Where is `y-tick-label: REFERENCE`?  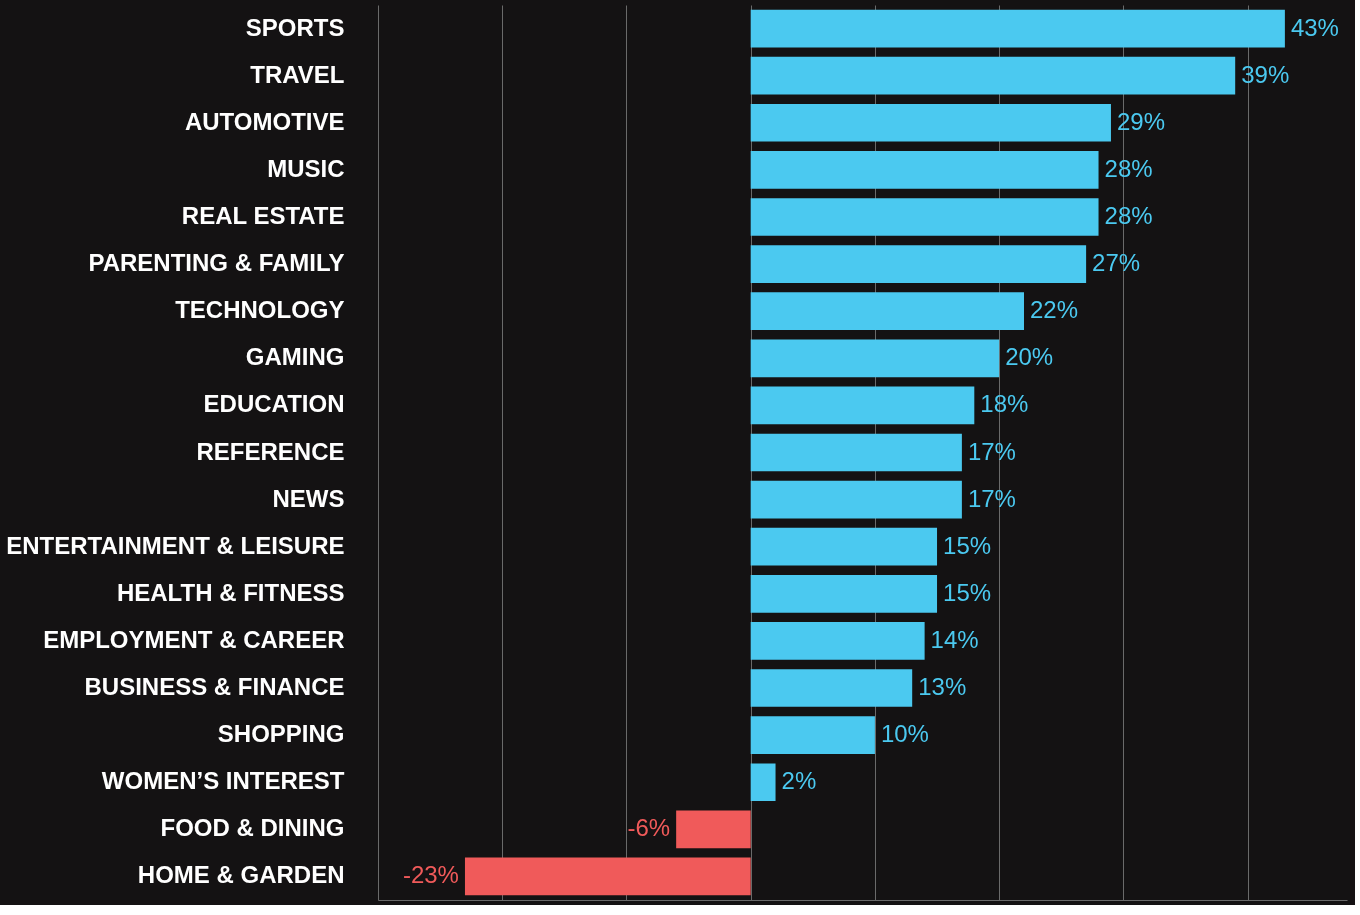
y-tick-label: REFERENCE is located at coordinates (270, 451).